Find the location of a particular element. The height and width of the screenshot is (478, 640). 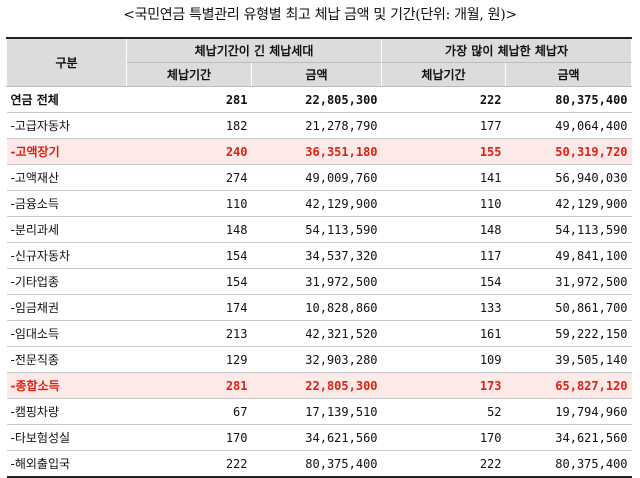

cell-period-longest: 170 is located at coordinates (189, 437).